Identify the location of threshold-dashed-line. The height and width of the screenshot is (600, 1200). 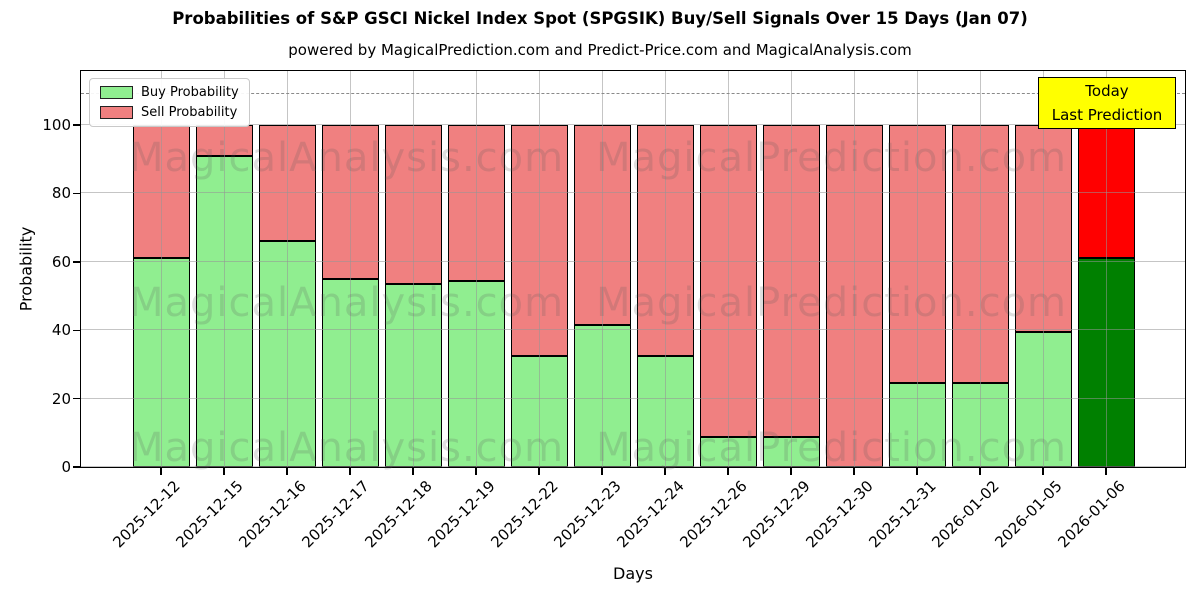
(633, 93).